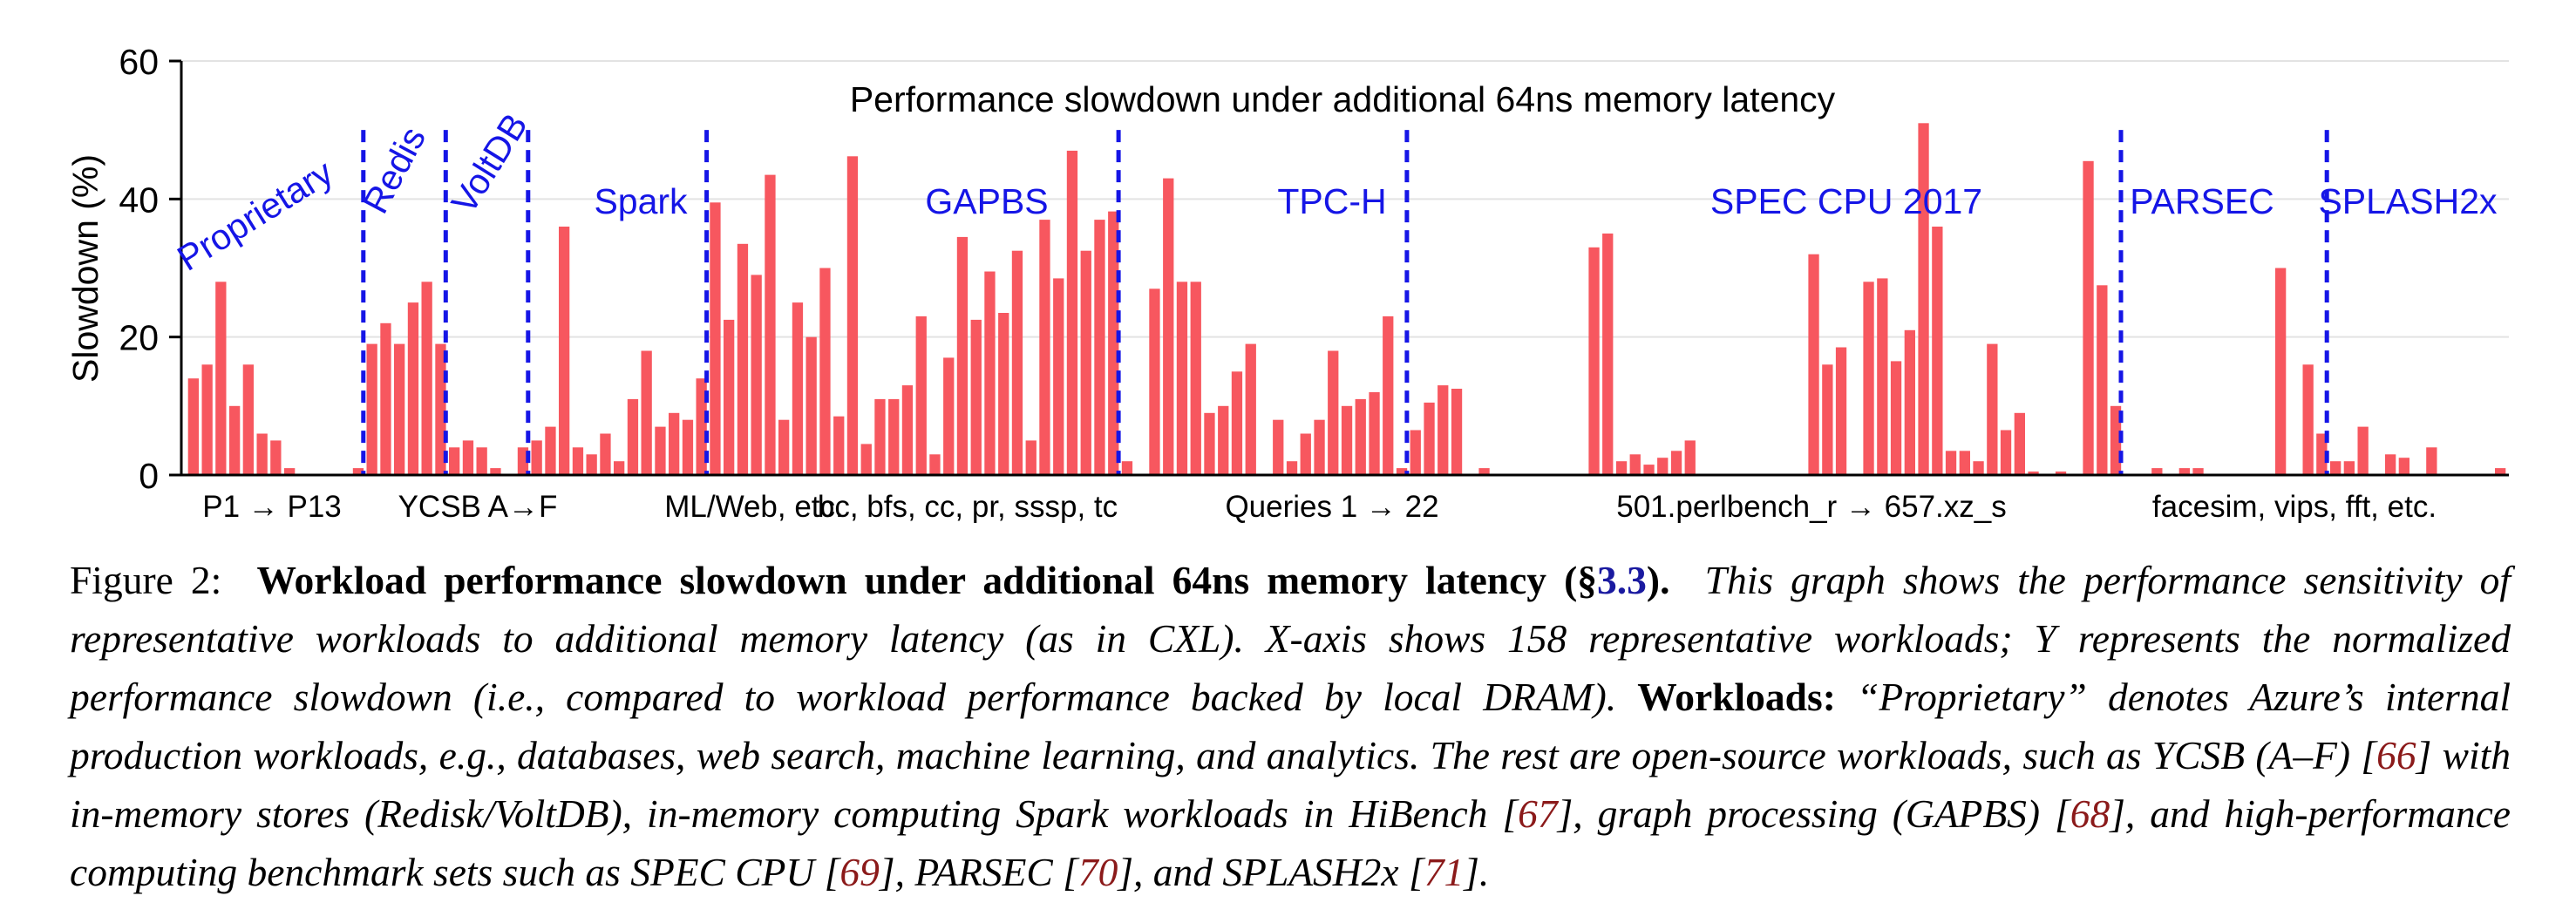  Describe the element at coordinates (2090, 813) in the screenshot. I see `citation-68: 68` at that location.